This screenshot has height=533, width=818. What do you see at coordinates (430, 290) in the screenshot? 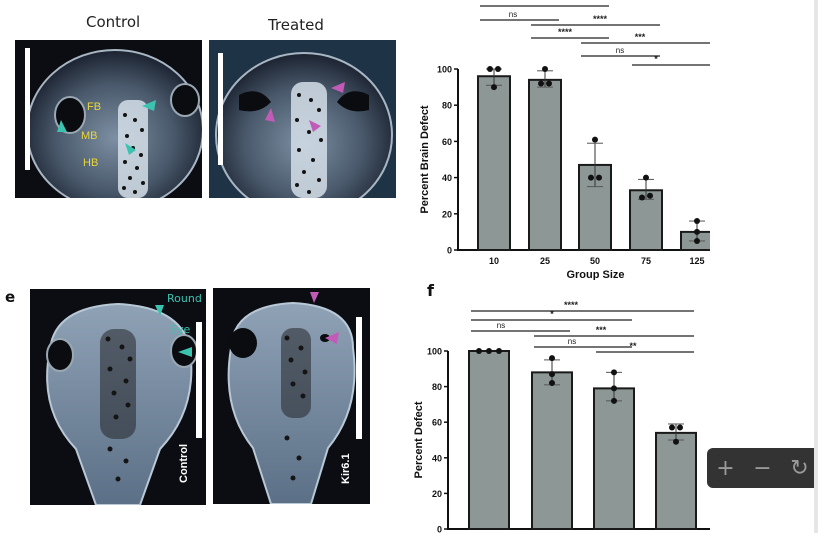
I see `panel-letter-f: f` at bounding box center [430, 290].